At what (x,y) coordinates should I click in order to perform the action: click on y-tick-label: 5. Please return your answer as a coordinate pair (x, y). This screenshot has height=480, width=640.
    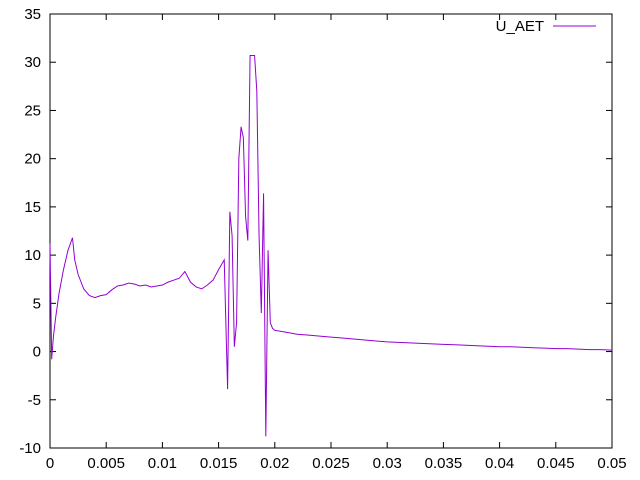
    Looking at the image, I should click on (37, 303).